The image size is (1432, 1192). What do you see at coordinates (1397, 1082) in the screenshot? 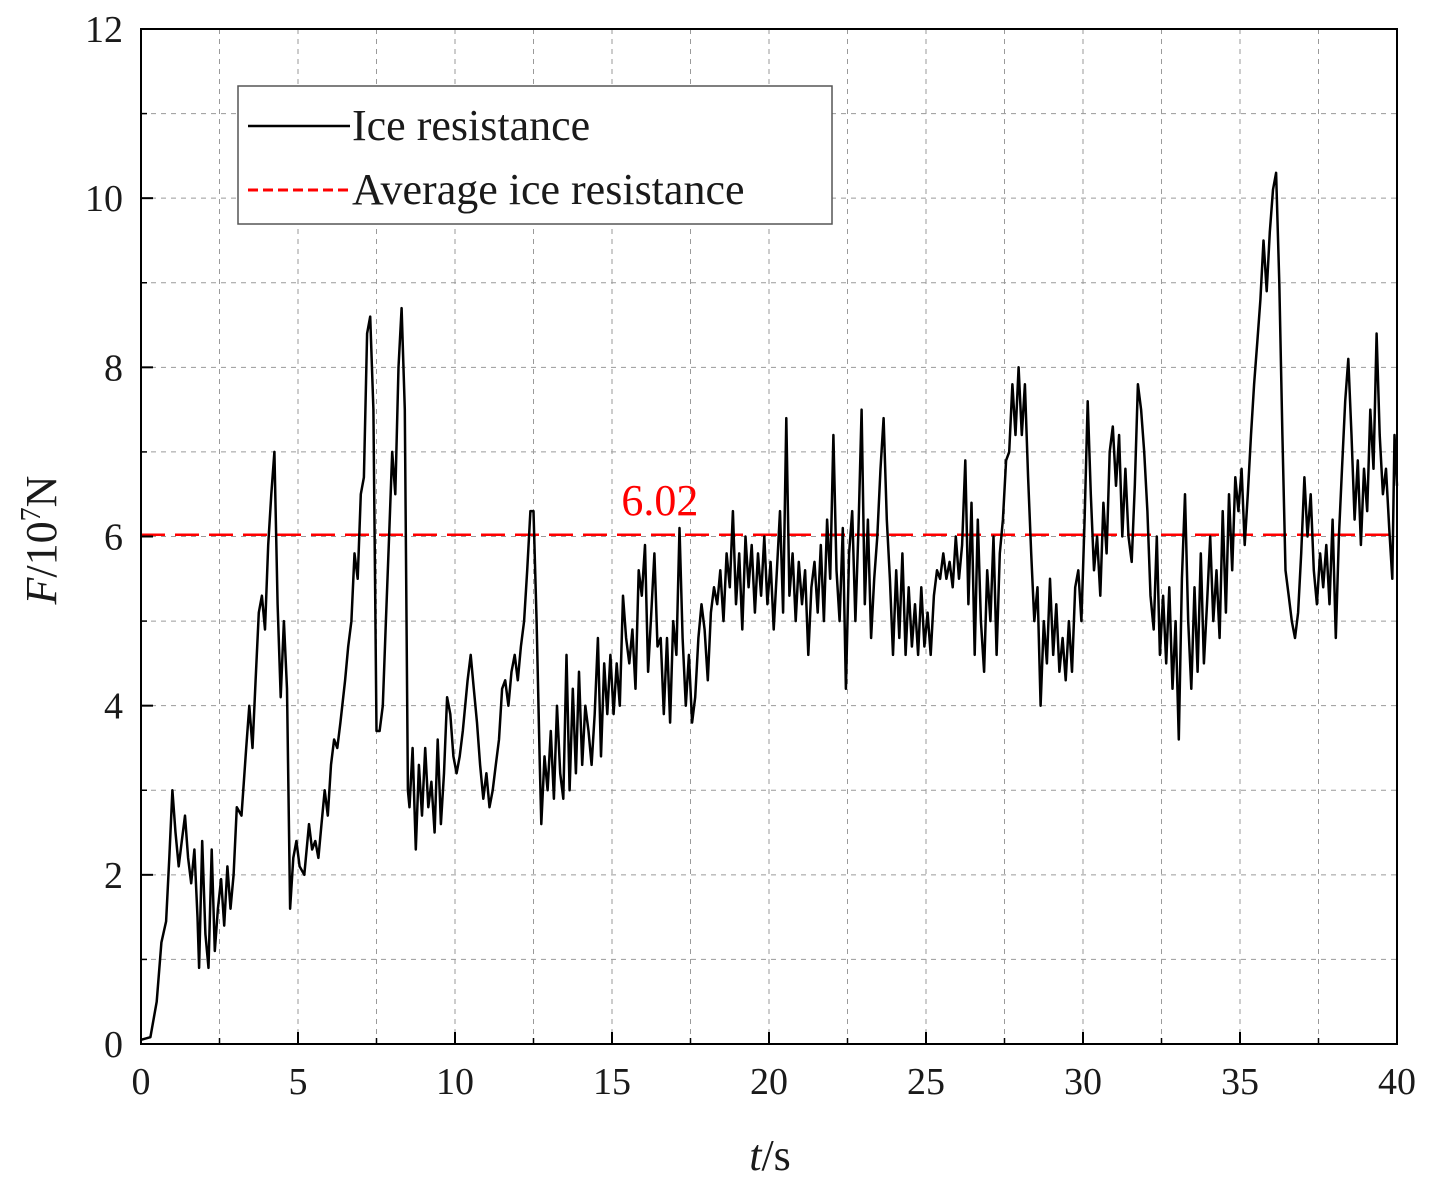
I see `x-tick-label: 40` at bounding box center [1397, 1082].